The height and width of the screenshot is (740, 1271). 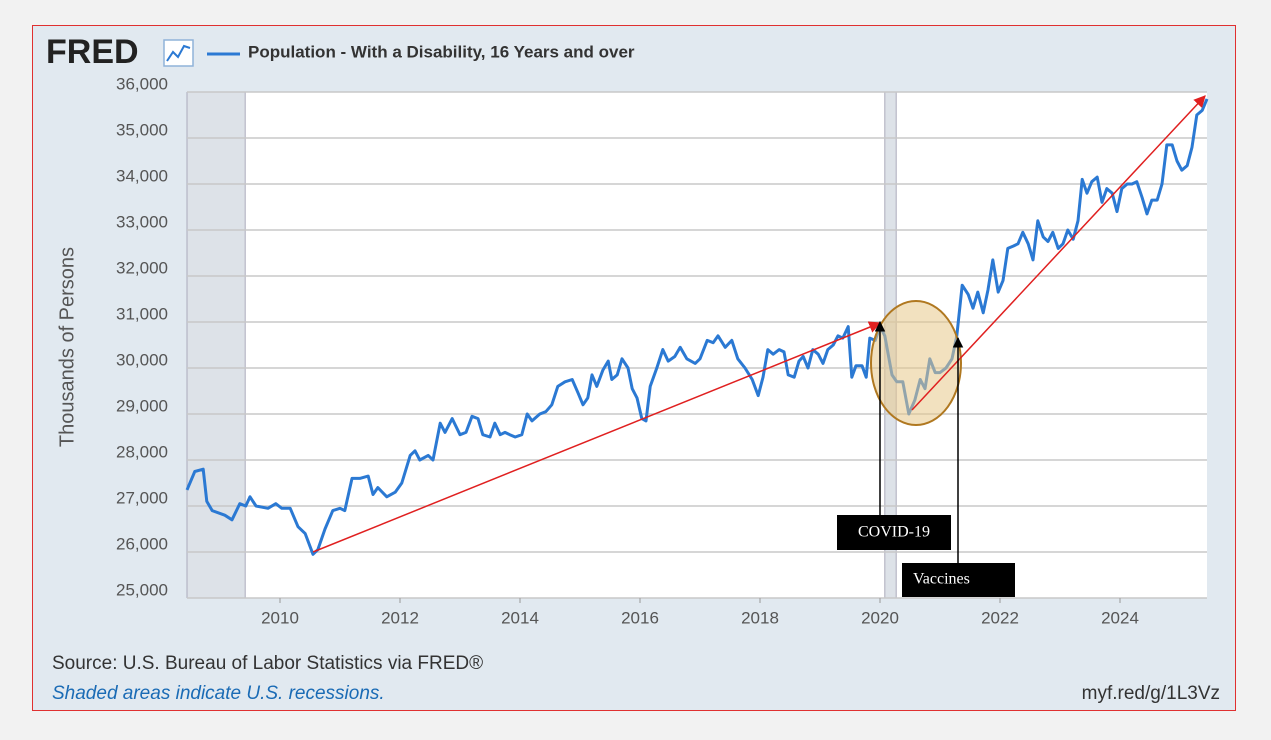 I want to click on annotation: Vaccines, so click(x=941, y=579).